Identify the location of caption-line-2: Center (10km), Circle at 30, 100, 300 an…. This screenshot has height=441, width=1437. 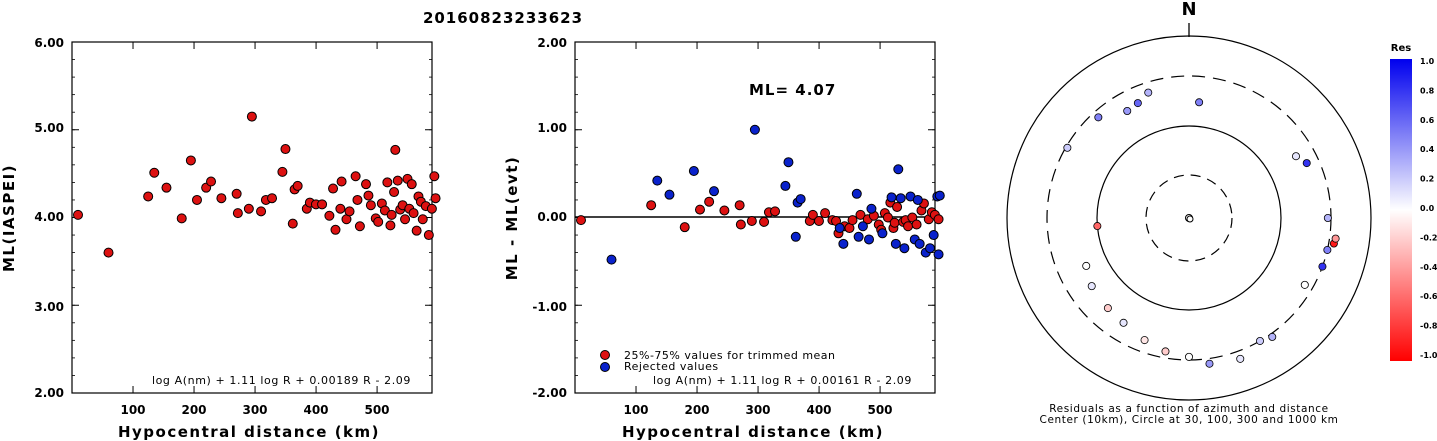
(1189, 420).